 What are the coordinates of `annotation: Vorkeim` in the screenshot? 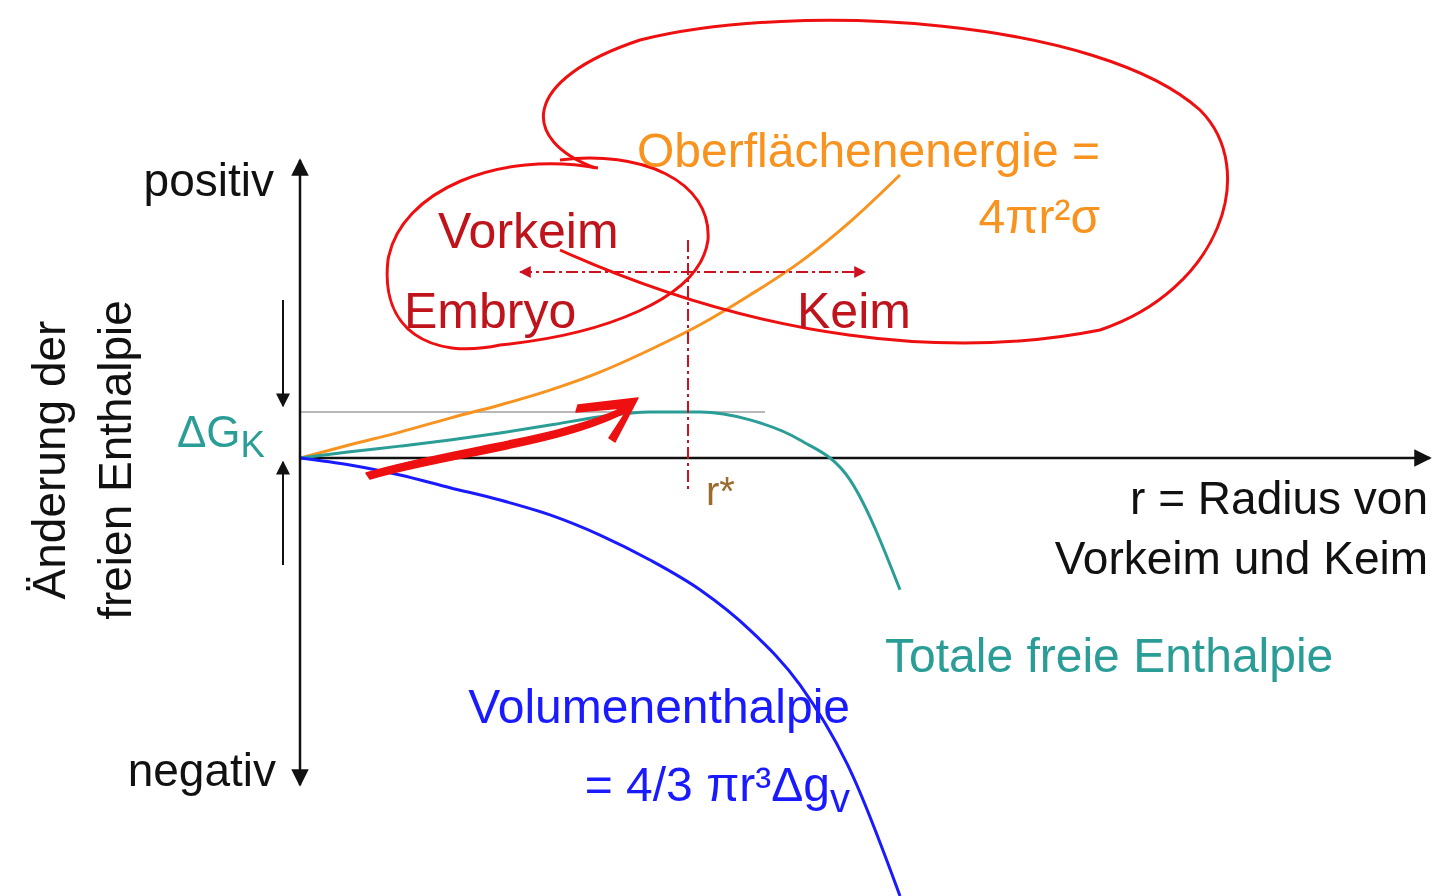 It's located at (528, 231).